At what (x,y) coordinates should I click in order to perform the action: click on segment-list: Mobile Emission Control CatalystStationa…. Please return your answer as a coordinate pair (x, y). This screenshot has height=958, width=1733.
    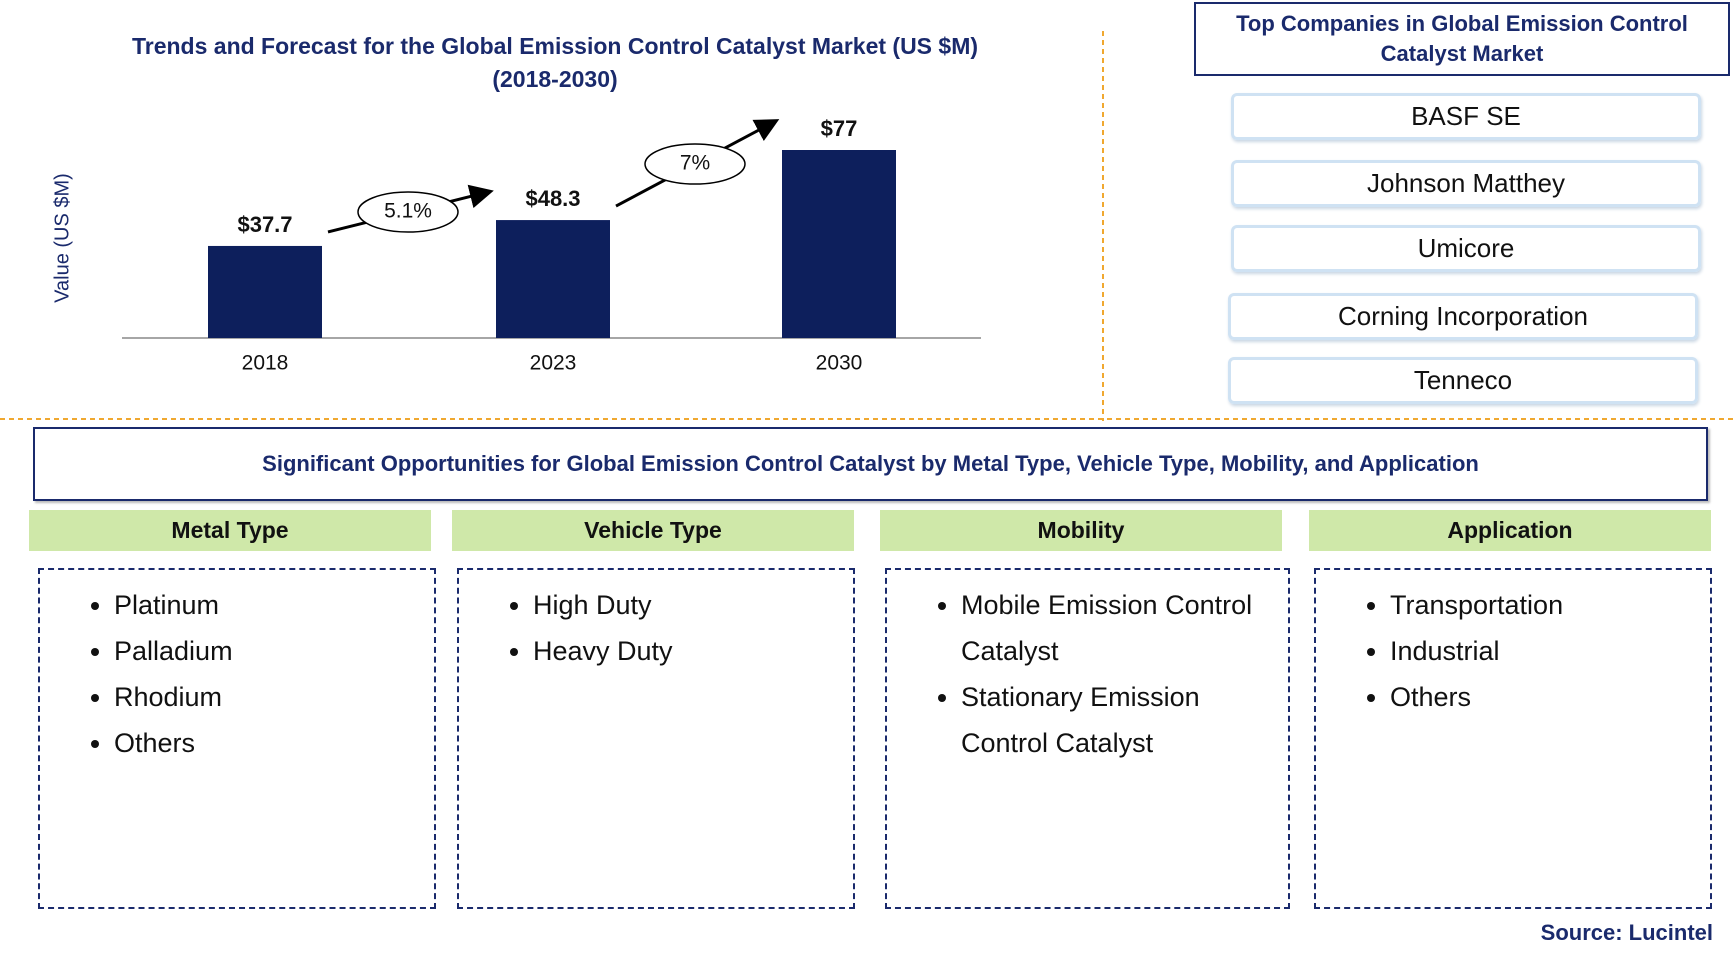
    Looking at the image, I should click on (1087, 674).